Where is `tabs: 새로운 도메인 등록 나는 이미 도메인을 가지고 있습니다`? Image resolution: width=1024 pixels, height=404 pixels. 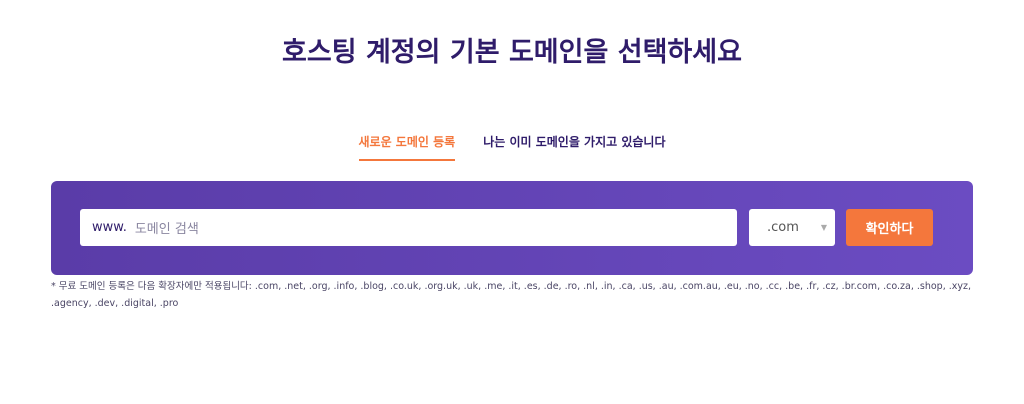 tabs: 새로운 도메인 등록 나는 이미 도메인을 가지고 있습니다 is located at coordinates (512, 147).